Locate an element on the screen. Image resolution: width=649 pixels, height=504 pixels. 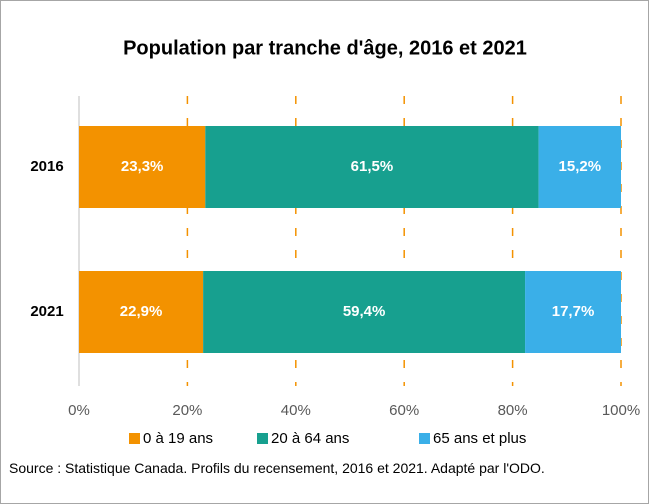
data-label: 15,2% is located at coordinates (580, 166).